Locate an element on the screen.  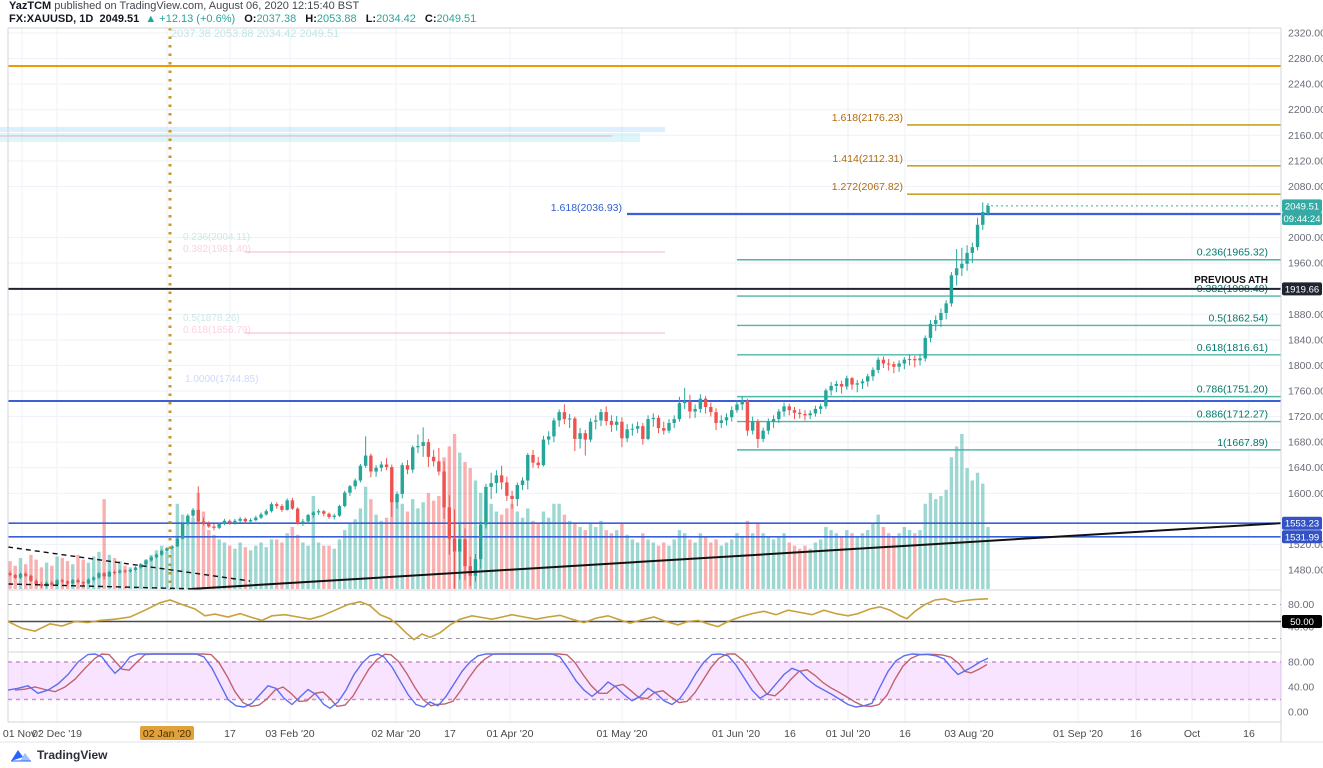
stoch-axis-label: 80.00 is located at coordinates (1301, 663).